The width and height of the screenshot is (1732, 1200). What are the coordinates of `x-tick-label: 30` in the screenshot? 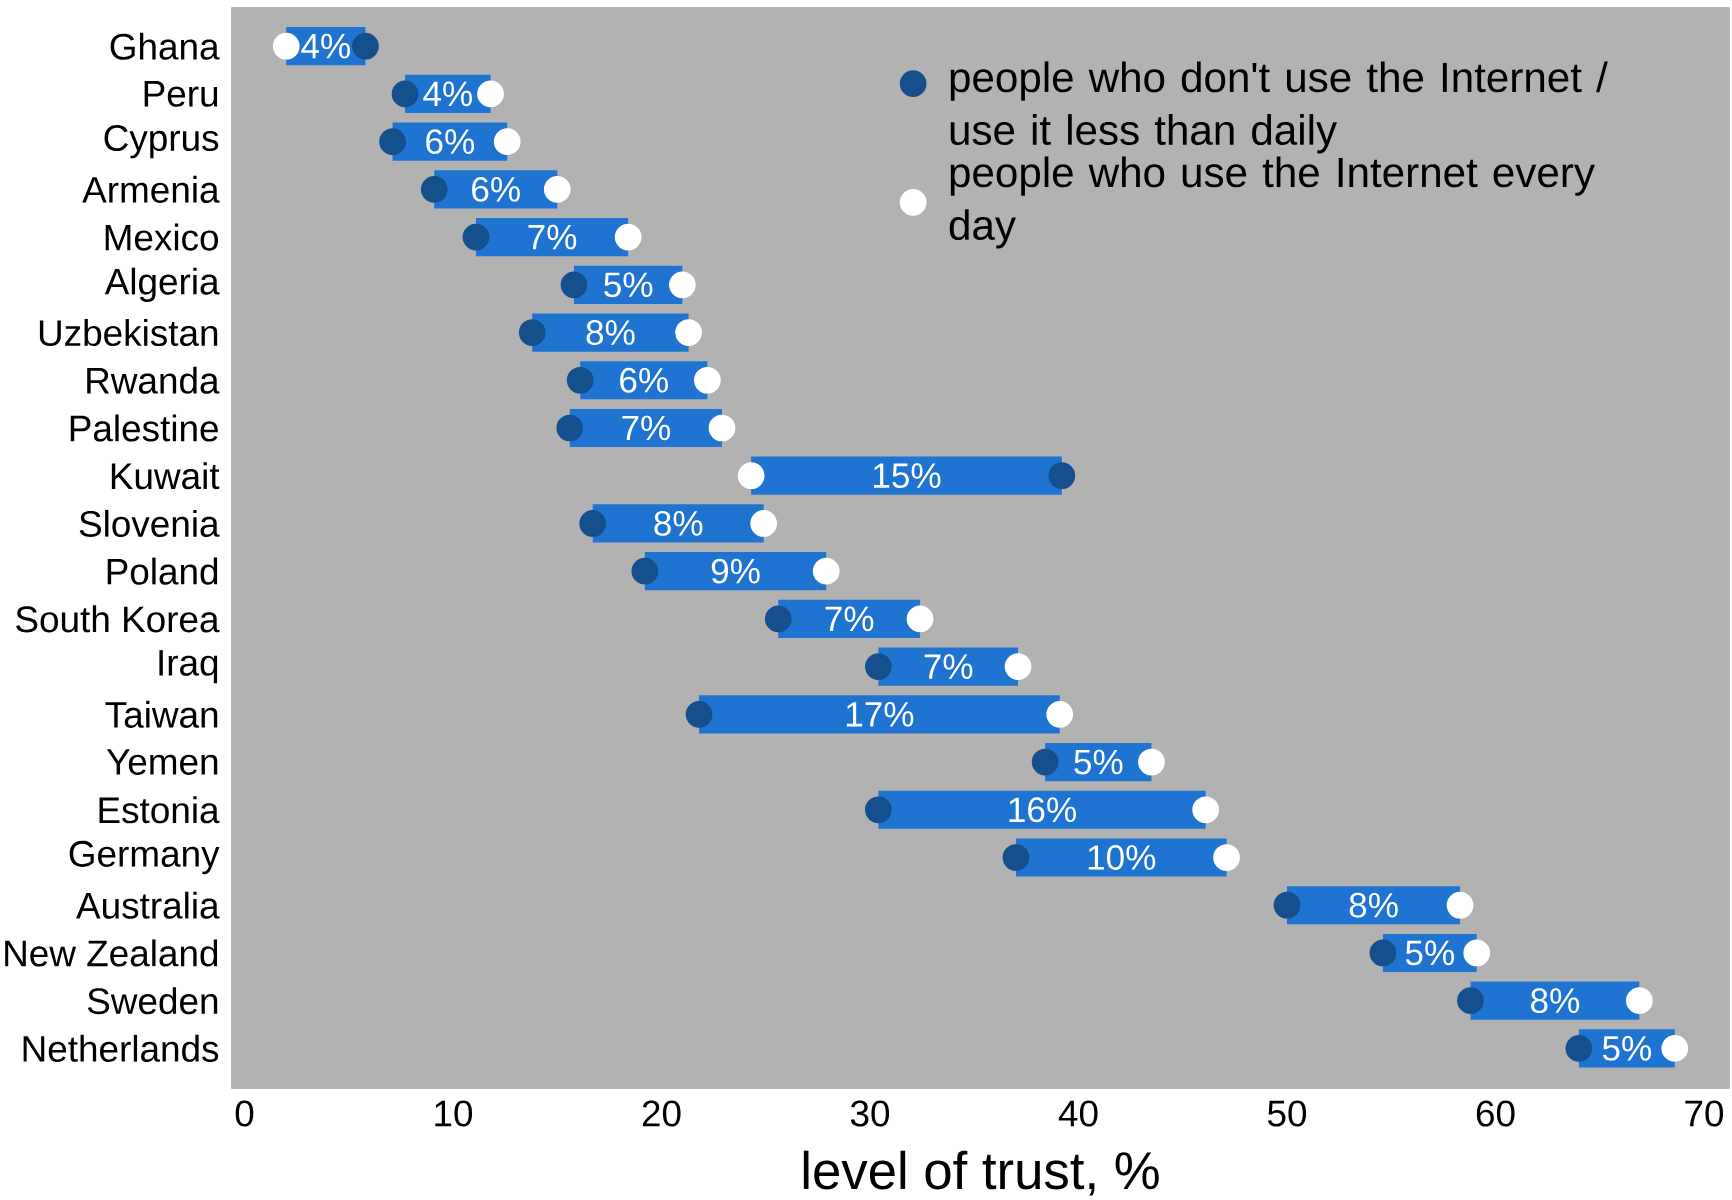 It's located at (870, 1113).